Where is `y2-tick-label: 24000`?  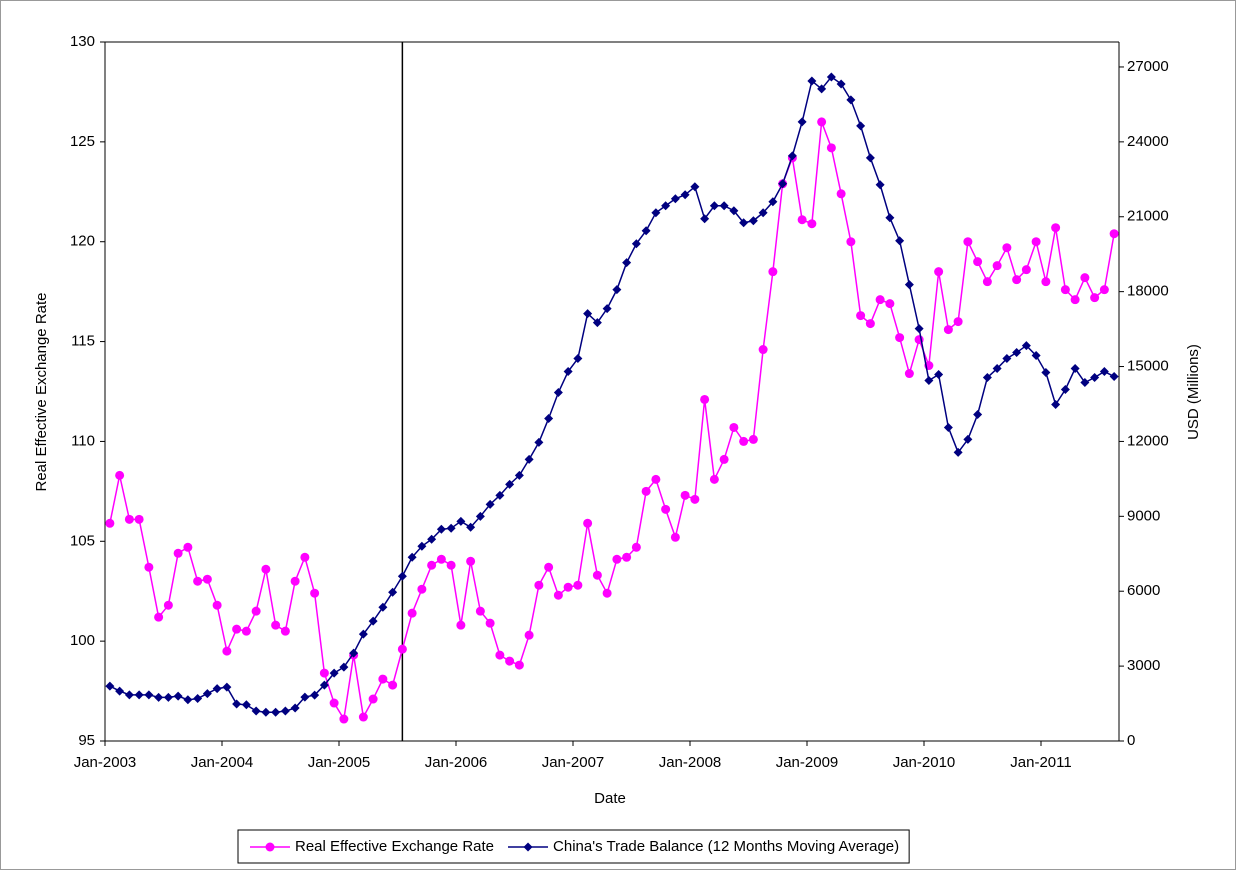 y2-tick-label: 24000 is located at coordinates (1148, 141).